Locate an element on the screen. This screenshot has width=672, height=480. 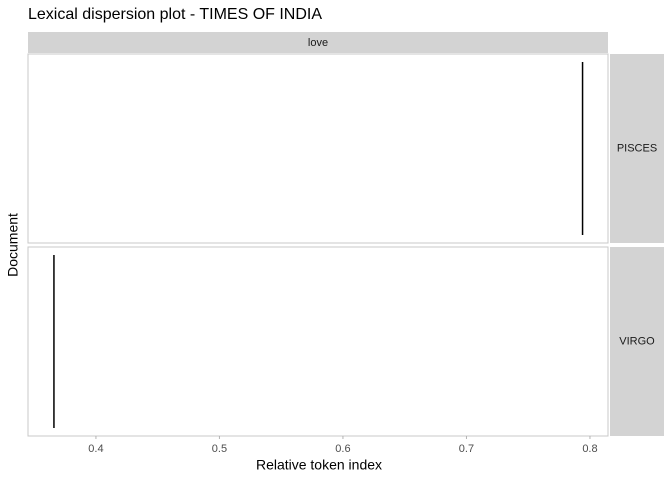
x-tick-label: 0.4 is located at coordinates (95, 449).